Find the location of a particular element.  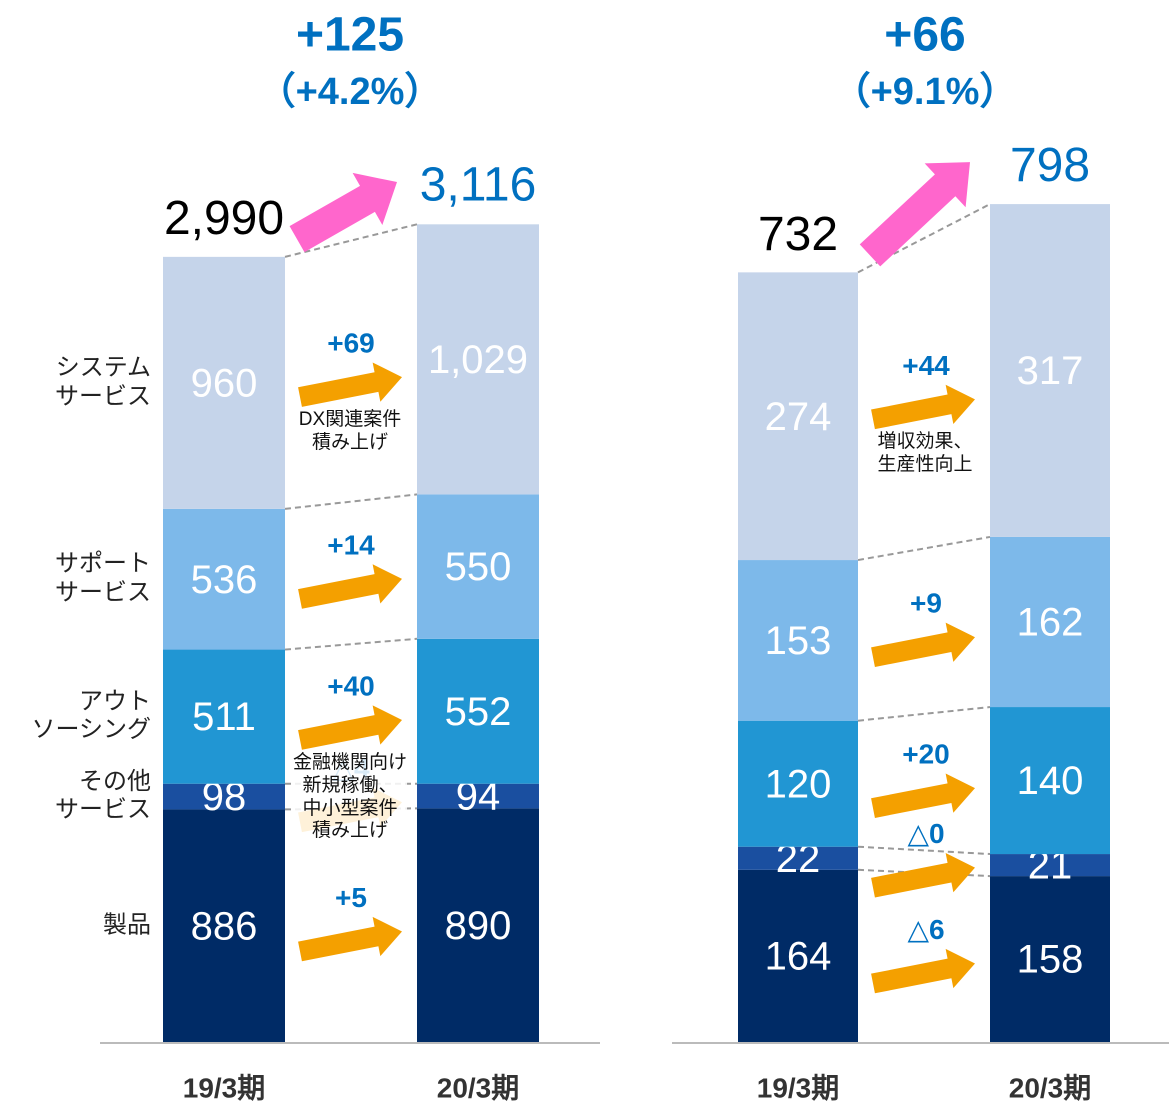

series-label: システム サービス is located at coordinates (103, 382).